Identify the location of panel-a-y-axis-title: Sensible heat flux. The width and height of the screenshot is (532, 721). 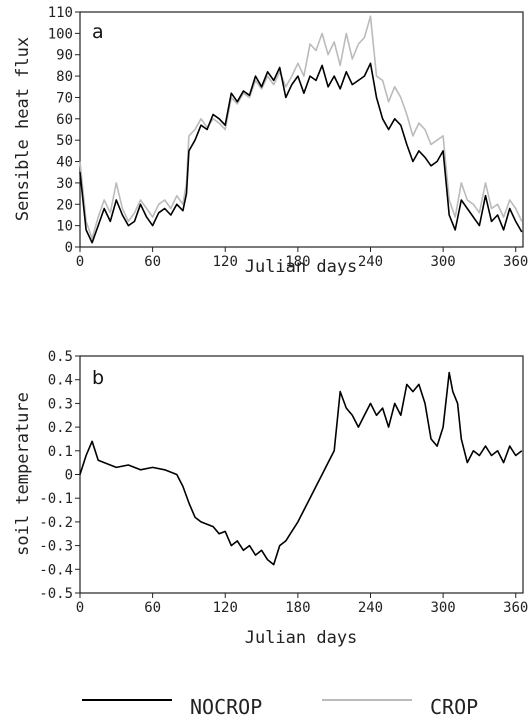
(23, 129).